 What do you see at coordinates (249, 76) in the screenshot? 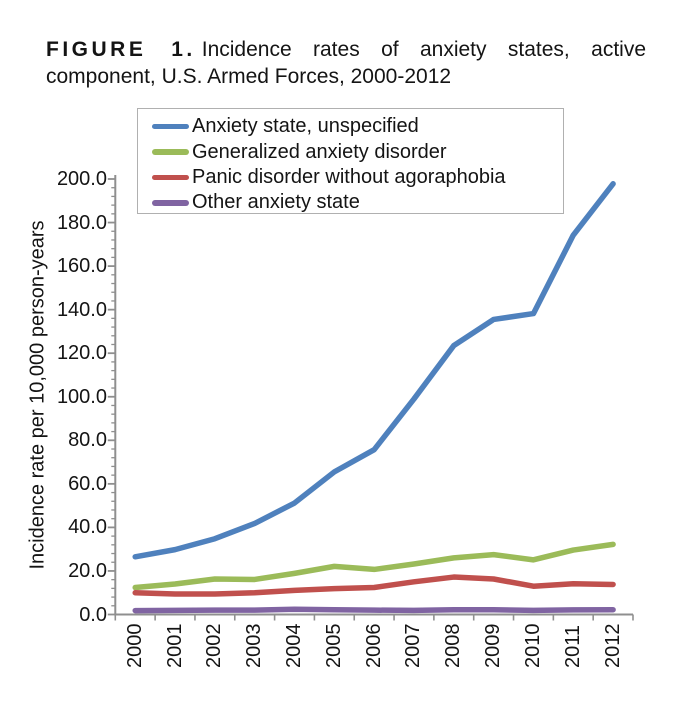
I see `figure-caption-line2: component, U.S. Armed Forces, 2000-2012` at bounding box center [249, 76].